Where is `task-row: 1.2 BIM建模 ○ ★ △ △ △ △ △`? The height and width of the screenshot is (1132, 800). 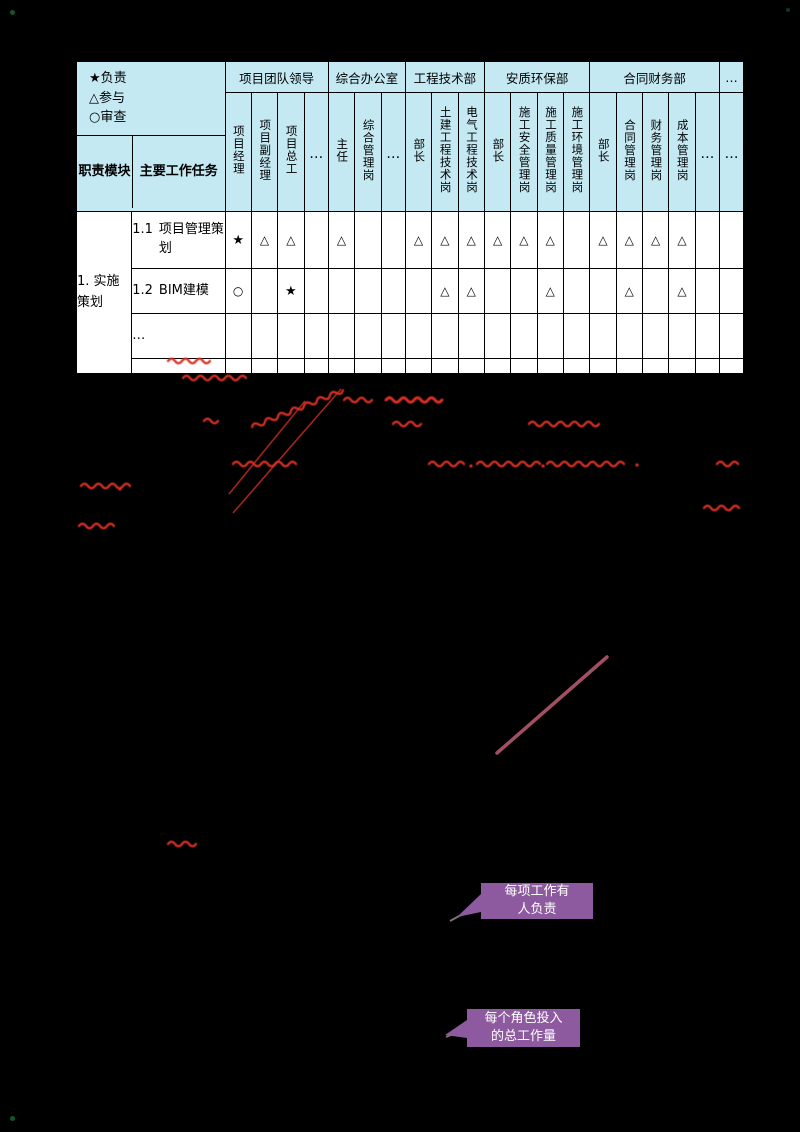
task-row: 1.2 BIM建模 ○ ★ △ △ △ △ △ is located at coordinates (410, 291).